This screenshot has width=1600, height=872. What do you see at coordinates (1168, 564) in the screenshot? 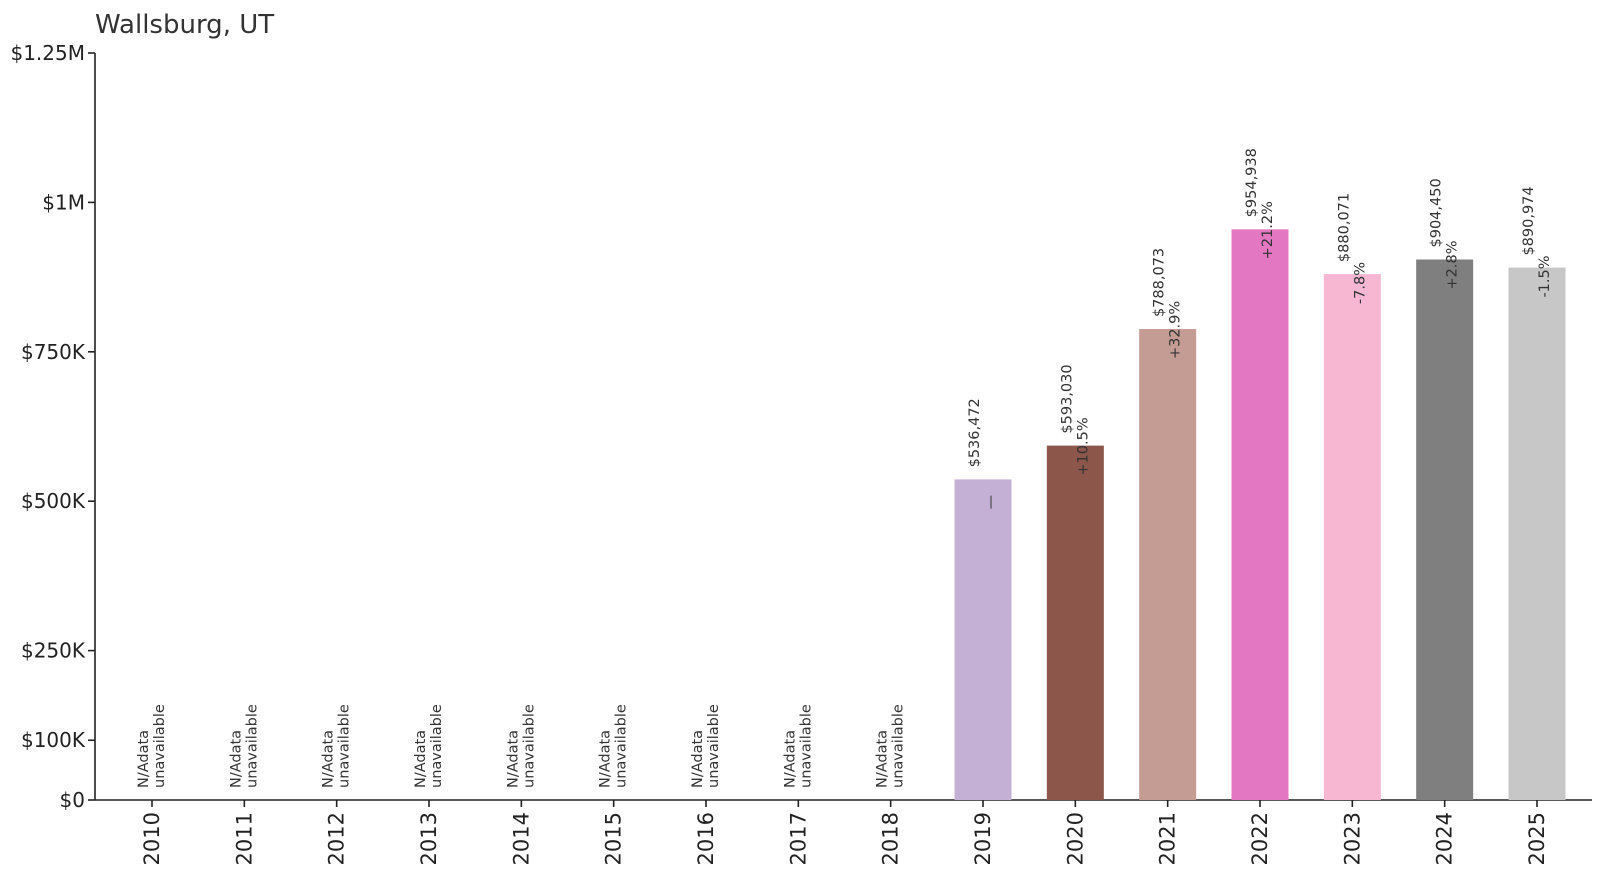
I see `bar-2021` at bounding box center [1168, 564].